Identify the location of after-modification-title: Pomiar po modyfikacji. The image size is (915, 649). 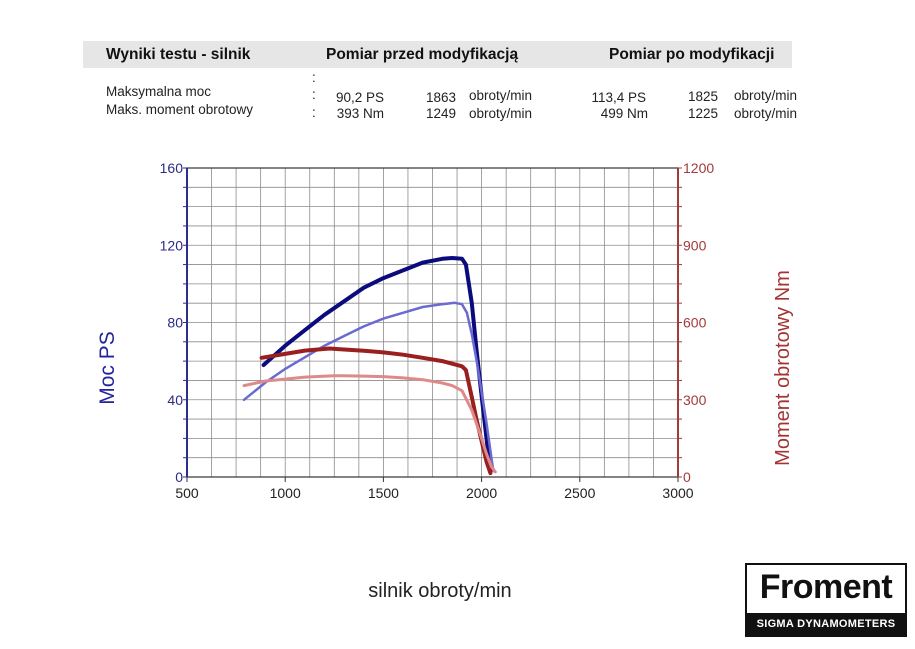
(692, 54).